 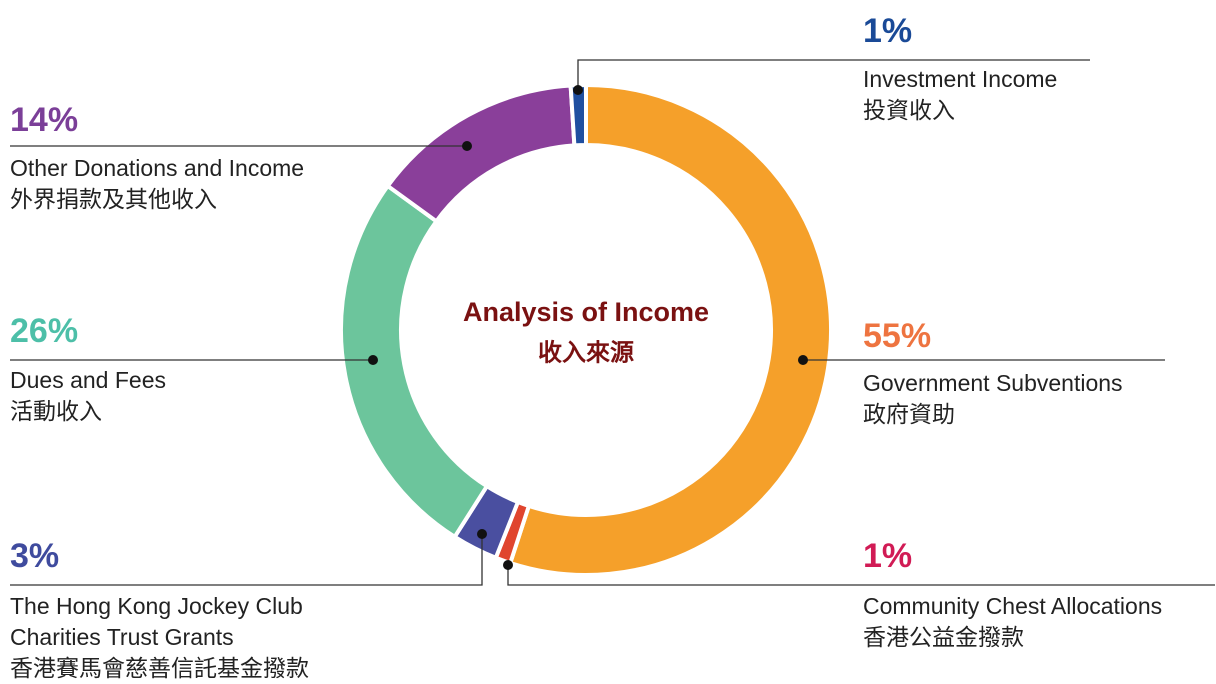 What do you see at coordinates (993, 383) in the screenshot?
I see `category-label: Government Subventions` at bounding box center [993, 383].